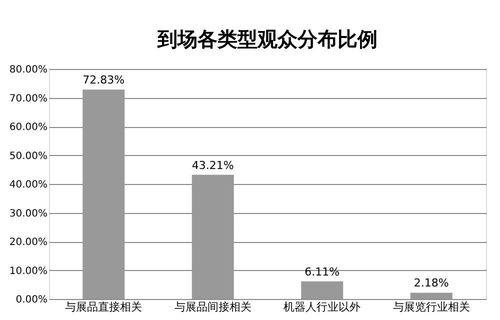  What do you see at coordinates (103, 80) in the screenshot?
I see `data-label: 72.83%` at bounding box center [103, 80].